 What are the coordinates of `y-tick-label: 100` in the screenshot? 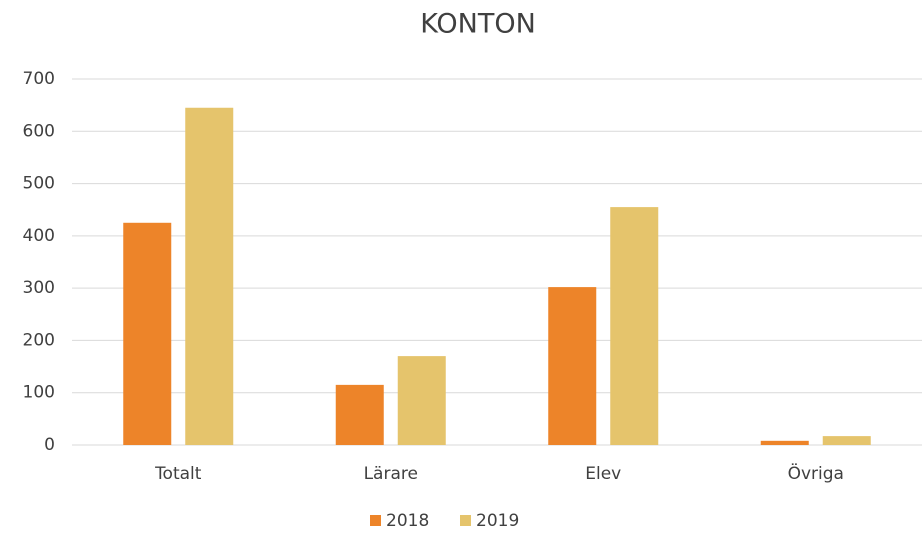 It's located at (39, 393).